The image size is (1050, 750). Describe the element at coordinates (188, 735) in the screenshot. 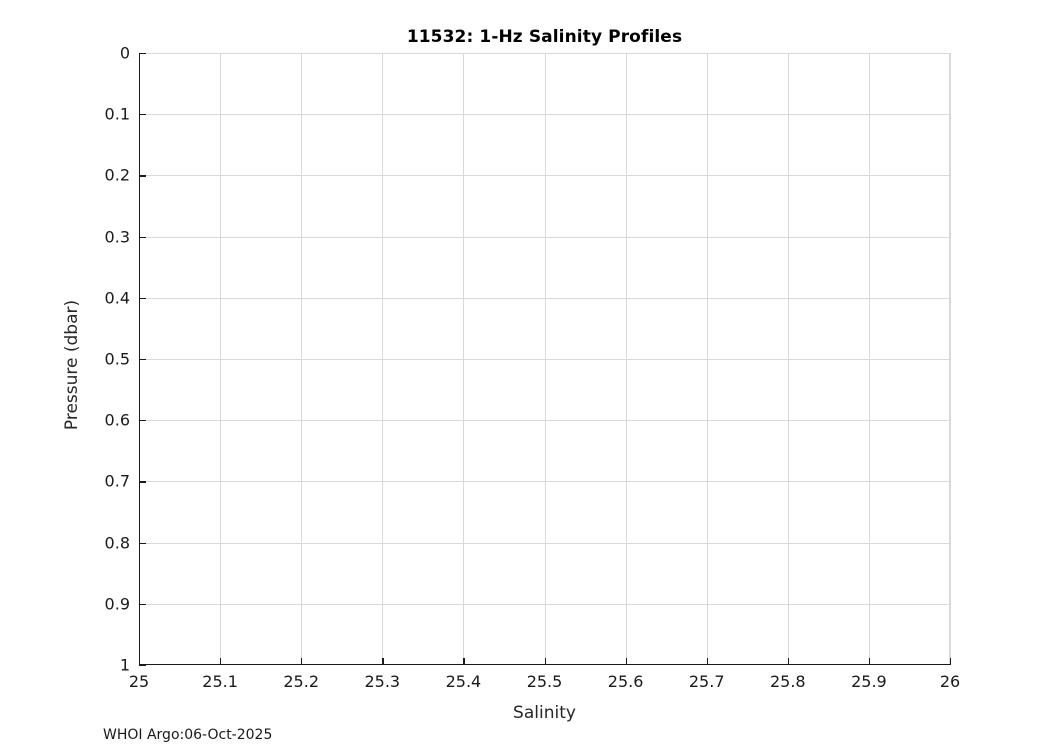

I see `footer-credit: WHOI Argo:06-Oct-2025` at that location.